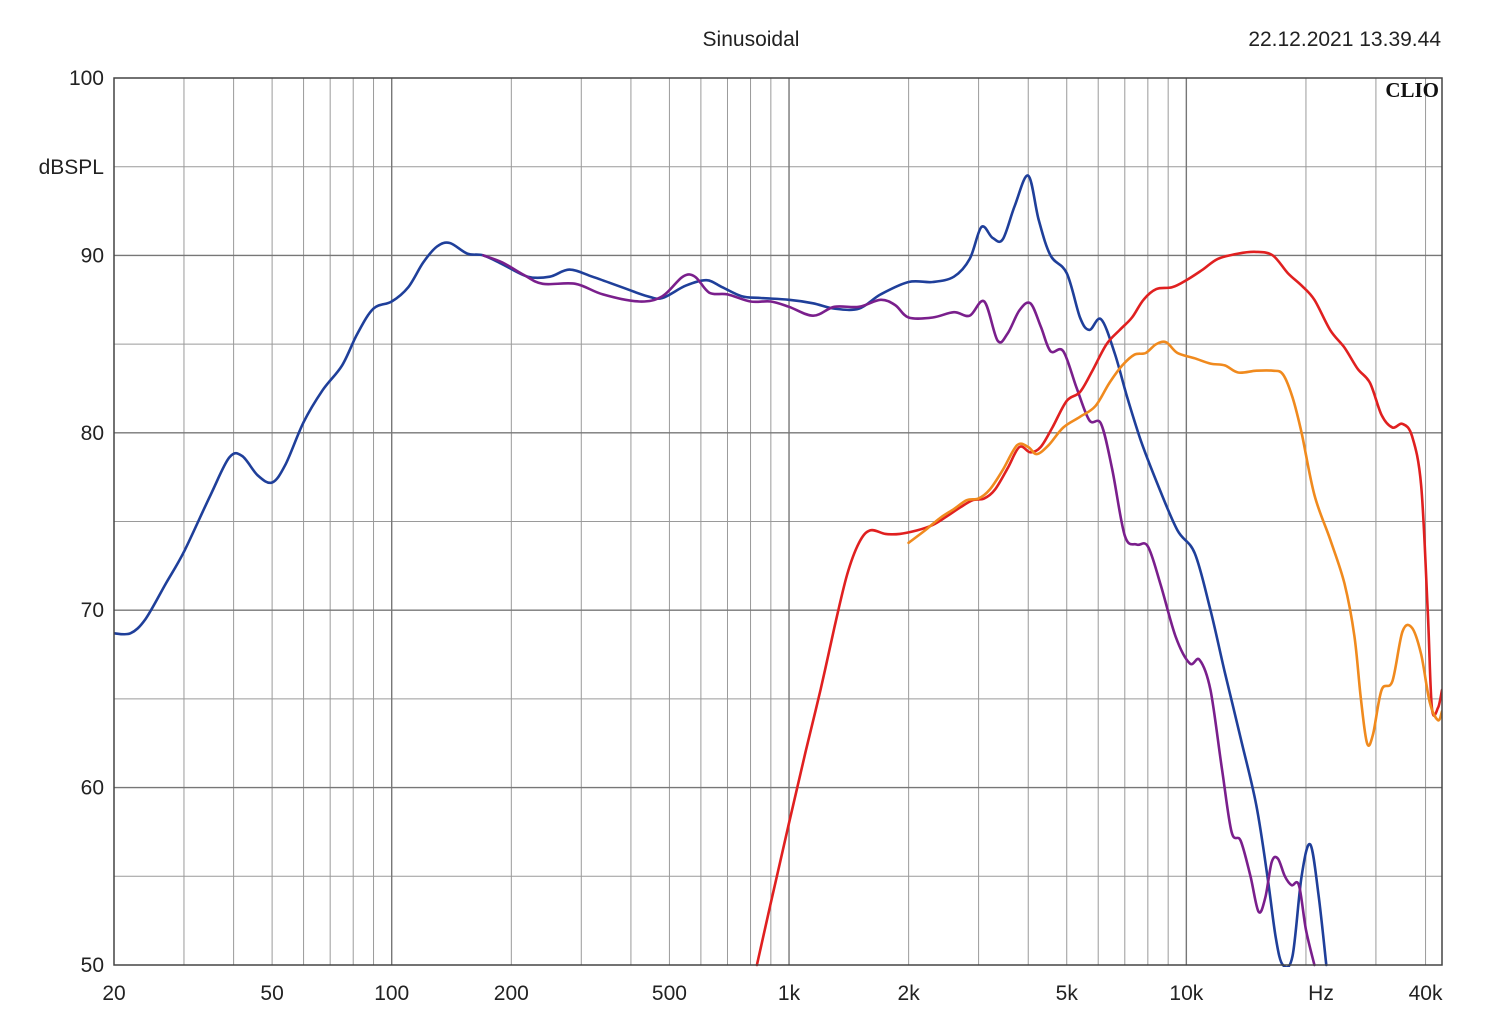 The image size is (1500, 1028). Describe the element at coordinates (669, 993) in the screenshot. I see `x-tick-label: 500` at that location.